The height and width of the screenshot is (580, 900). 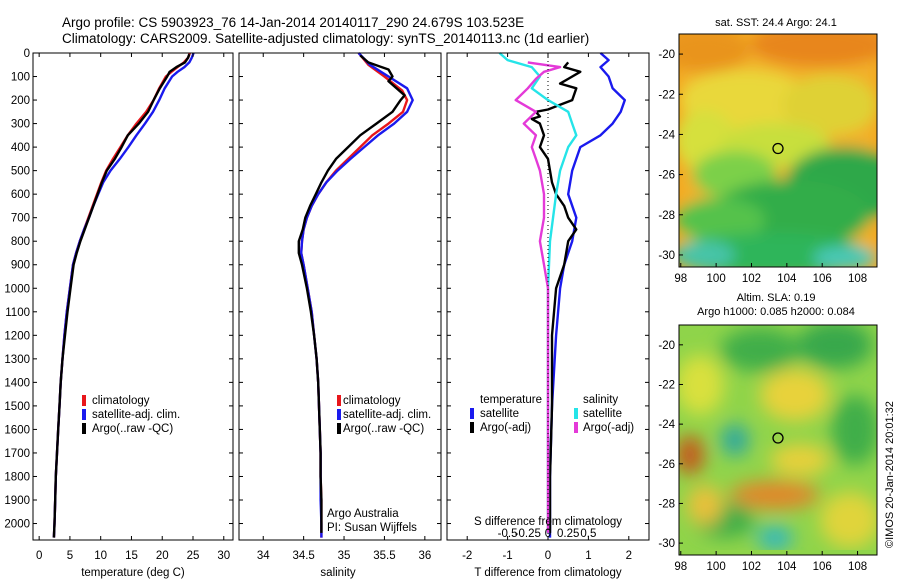 I want to click on s-difference-tick-label: -0.5, so click(x=508, y=534).